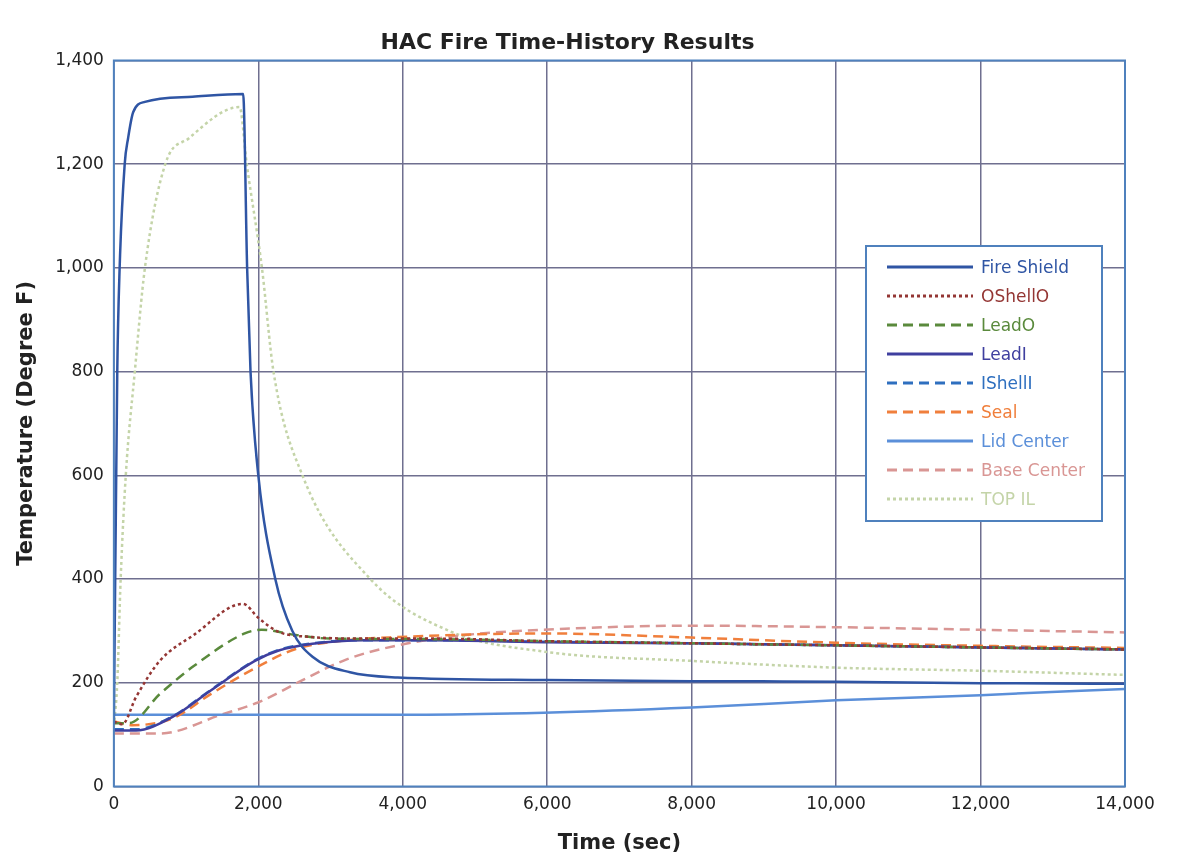 The width and height of the screenshot is (1193, 866). I want to click on text: Seal, so click(999, 412).